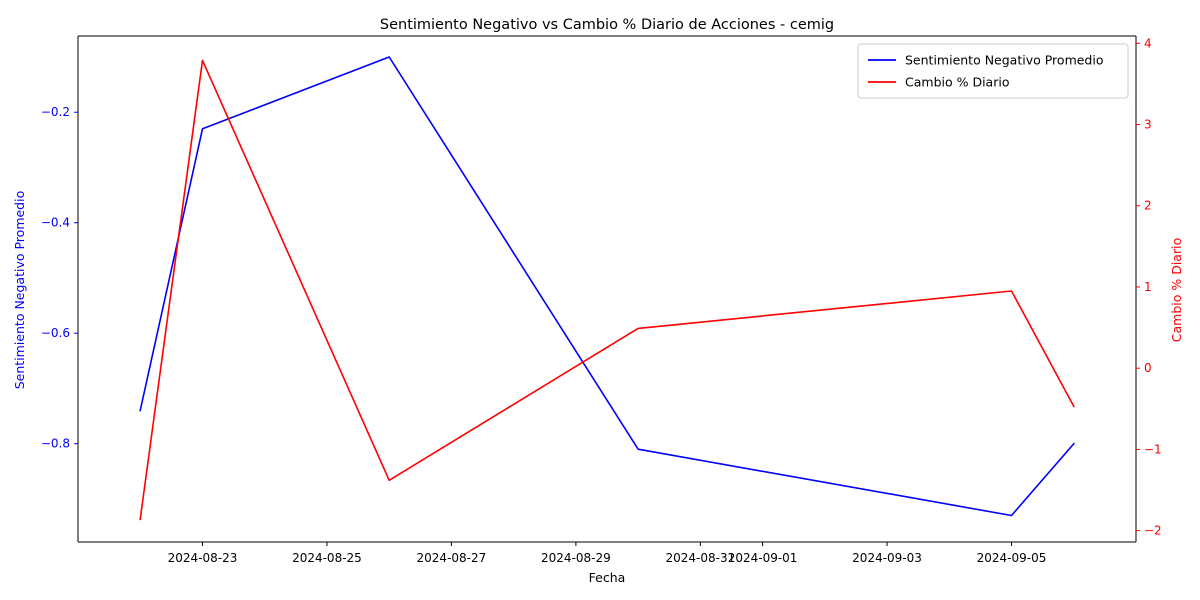 The height and width of the screenshot is (600, 1200). What do you see at coordinates (1004, 60) in the screenshot?
I see `legend-entry-1: Sentimiento Negativo Promedio` at bounding box center [1004, 60].